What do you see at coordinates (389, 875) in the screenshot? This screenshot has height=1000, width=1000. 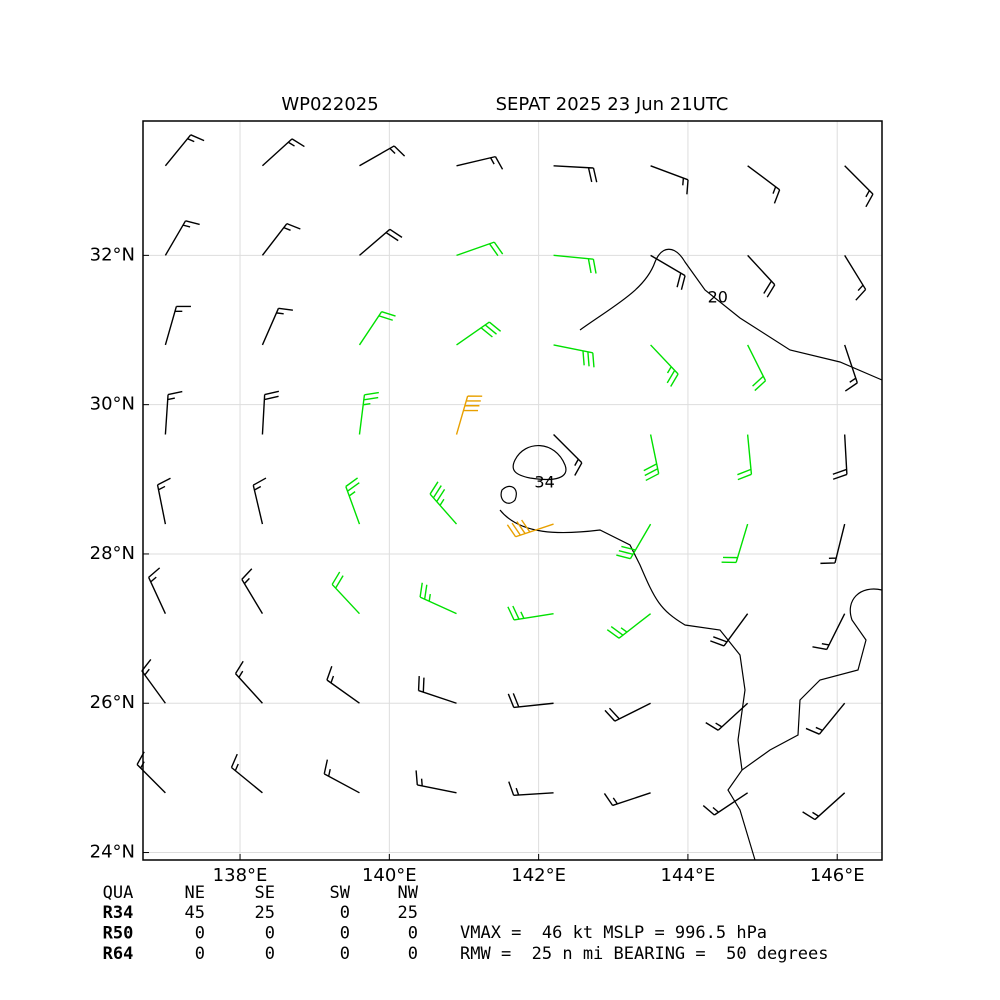 I see `x-tick-label: 140°E` at bounding box center [389, 875].